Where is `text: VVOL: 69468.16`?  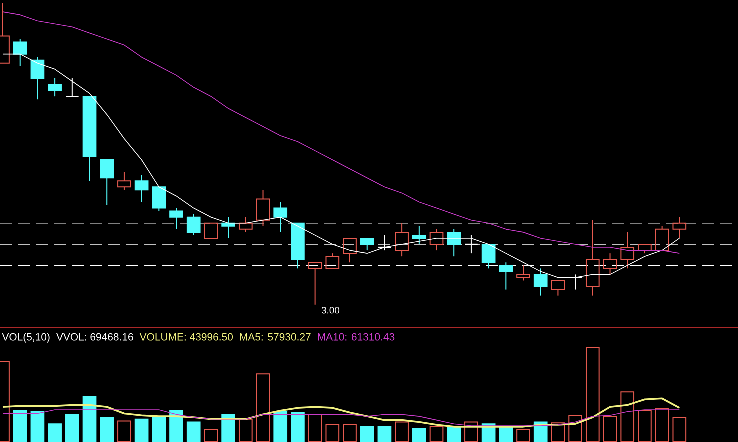 text: VVOL: 69468.16 is located at coordinates (95, 337).